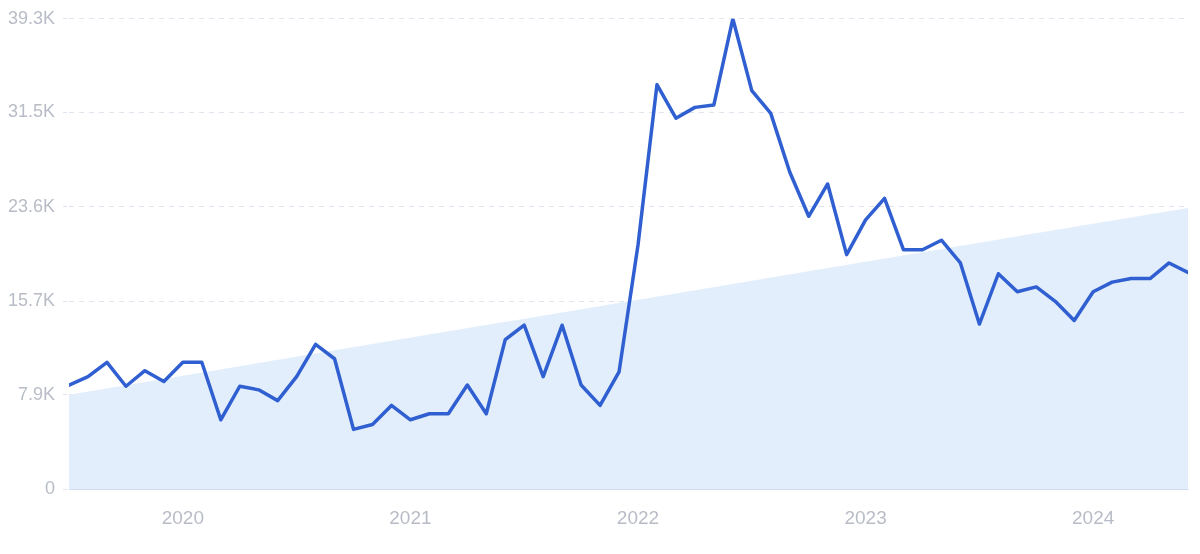  Describe the element at coordinates (31, 17) in the screenshot. I see `y-tick-label: 39.3K` at that location.